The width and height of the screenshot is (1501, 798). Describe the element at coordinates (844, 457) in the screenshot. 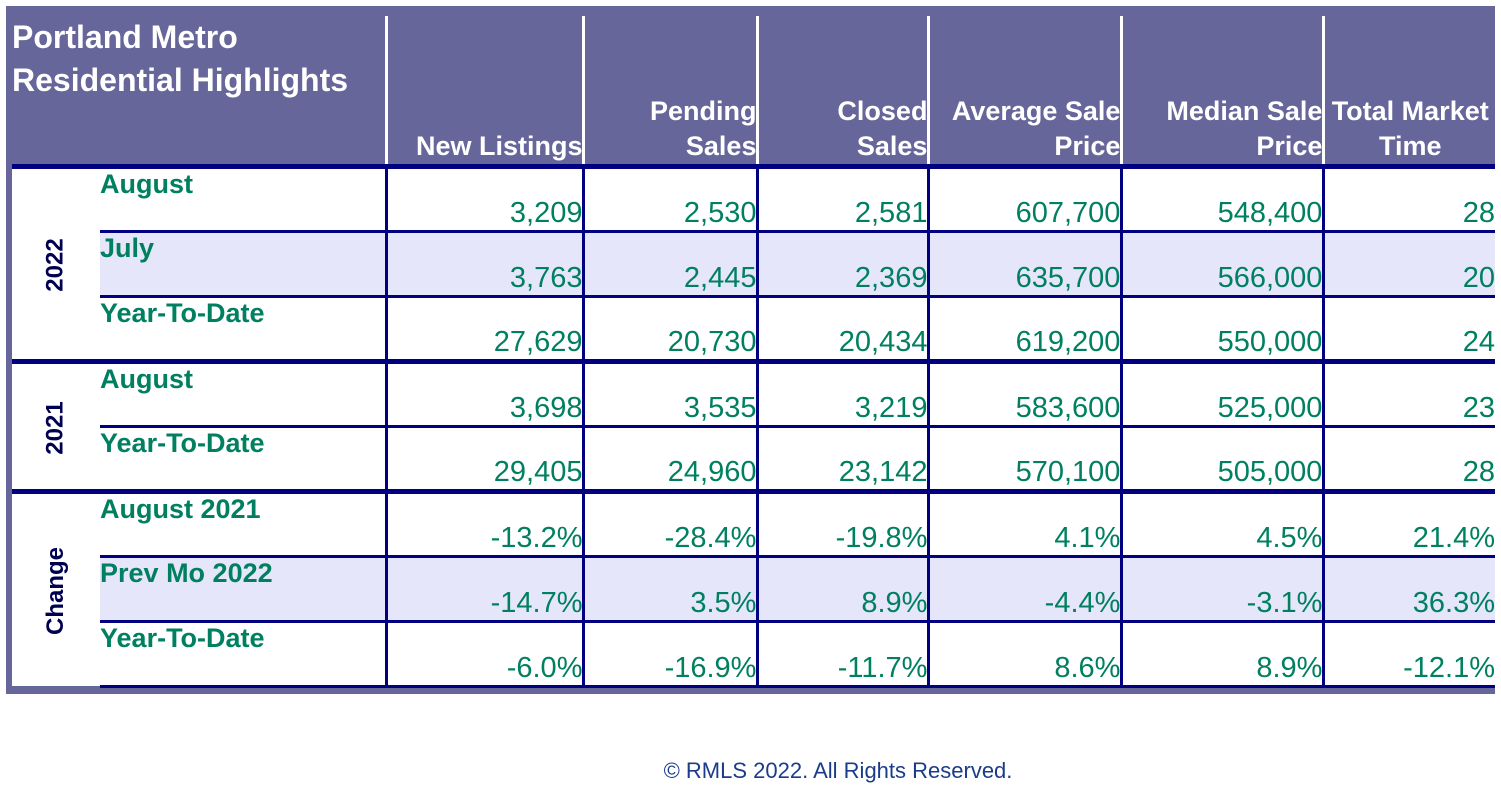

I see `value-cell: 23,142` at that location.